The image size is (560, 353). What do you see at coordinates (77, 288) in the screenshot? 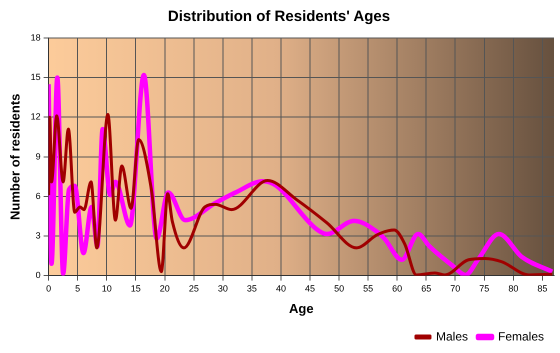
I see `x-tick-label: 5` at bounding box center [77, 288].